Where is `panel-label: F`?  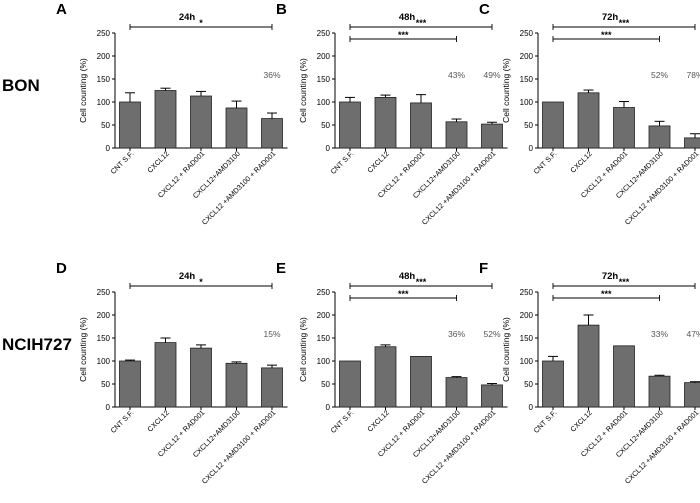
panel-label: F is located at coordinates (483, 268).